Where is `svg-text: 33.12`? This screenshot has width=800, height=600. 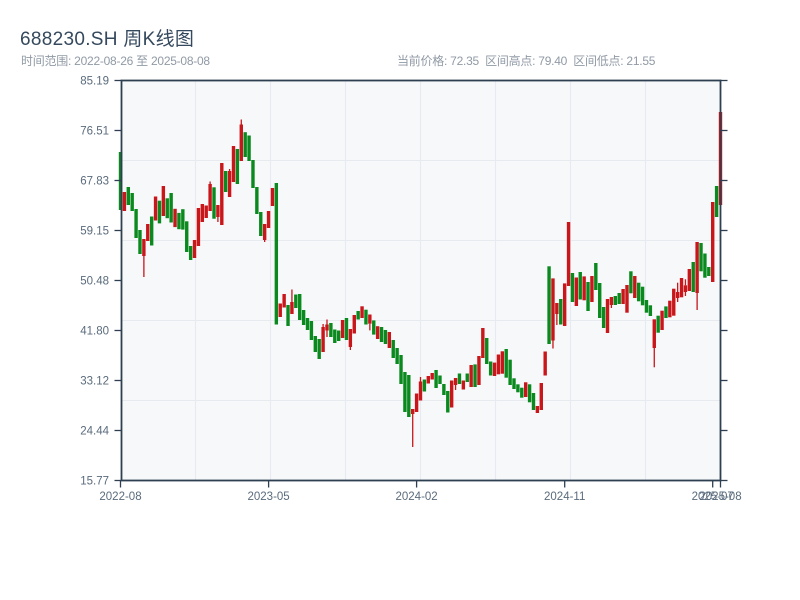
svg-text: 33.12 is located at coordinates (94, 382).